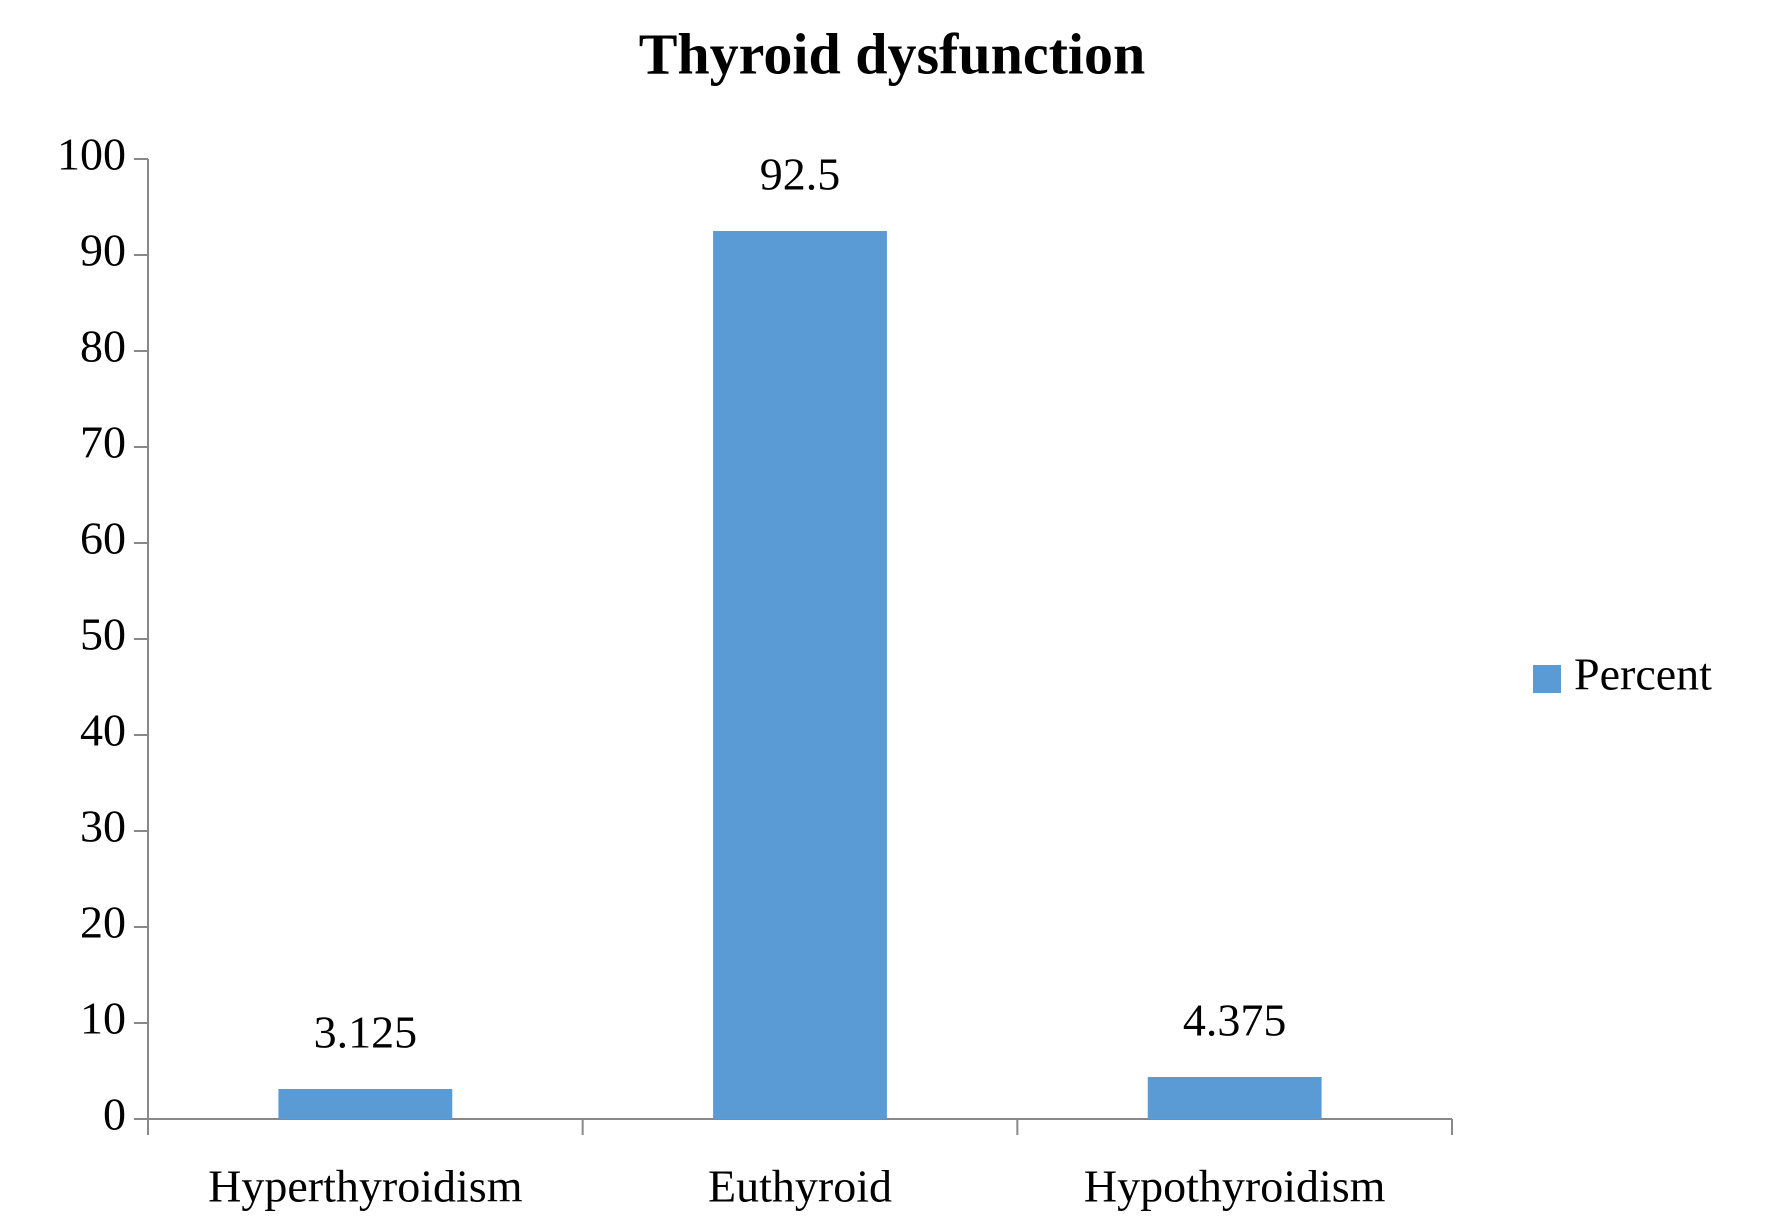 Image resolution: width=1772 pixels, height=1229 pixels. What do you see at coordinates (103, 538) in the screenshot?
I see `y-tick-label: 60` at bounding box center [103, 538].